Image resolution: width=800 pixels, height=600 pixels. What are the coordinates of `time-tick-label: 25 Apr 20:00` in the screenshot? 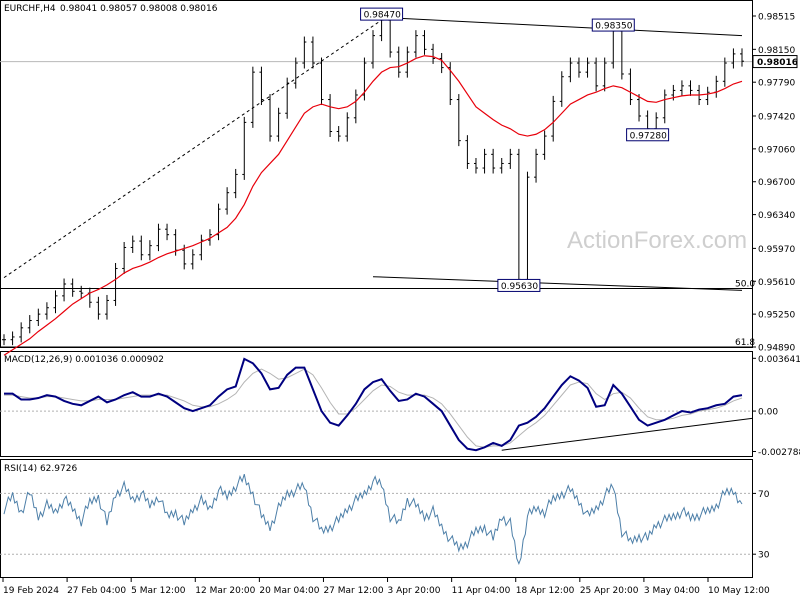 It's located at (609, 591).